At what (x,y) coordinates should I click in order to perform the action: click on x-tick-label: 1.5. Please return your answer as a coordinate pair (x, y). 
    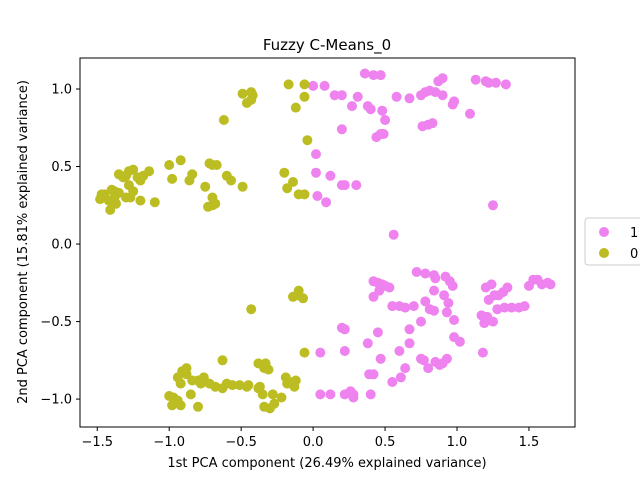
    Looking at the image, I should click on (529, 442).